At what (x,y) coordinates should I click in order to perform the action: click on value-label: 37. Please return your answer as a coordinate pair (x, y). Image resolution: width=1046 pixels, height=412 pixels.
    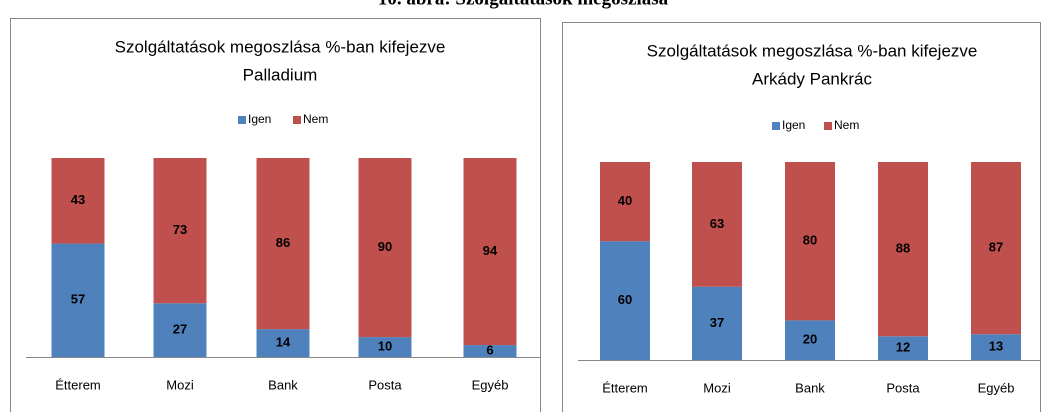
    Looking at the image, I should click on (717, 322).